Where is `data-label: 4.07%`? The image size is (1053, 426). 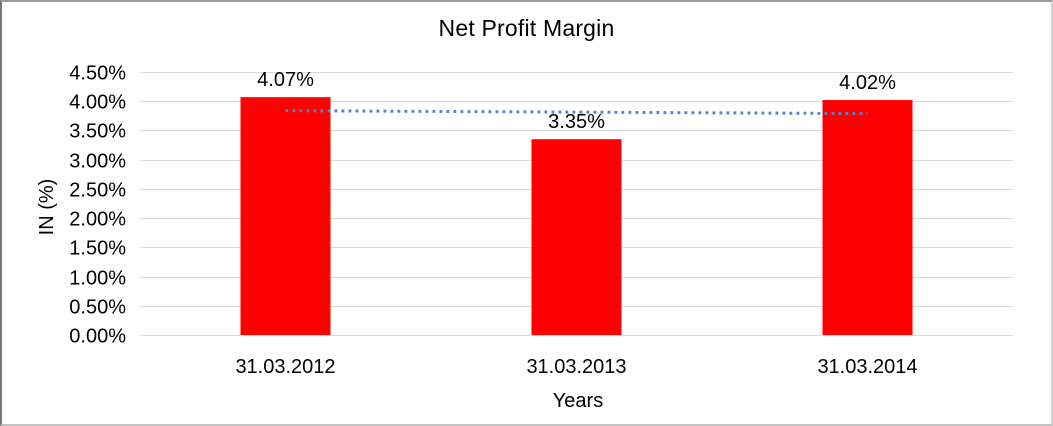 data-label: 4.07% is located at coordinates (285, 80).